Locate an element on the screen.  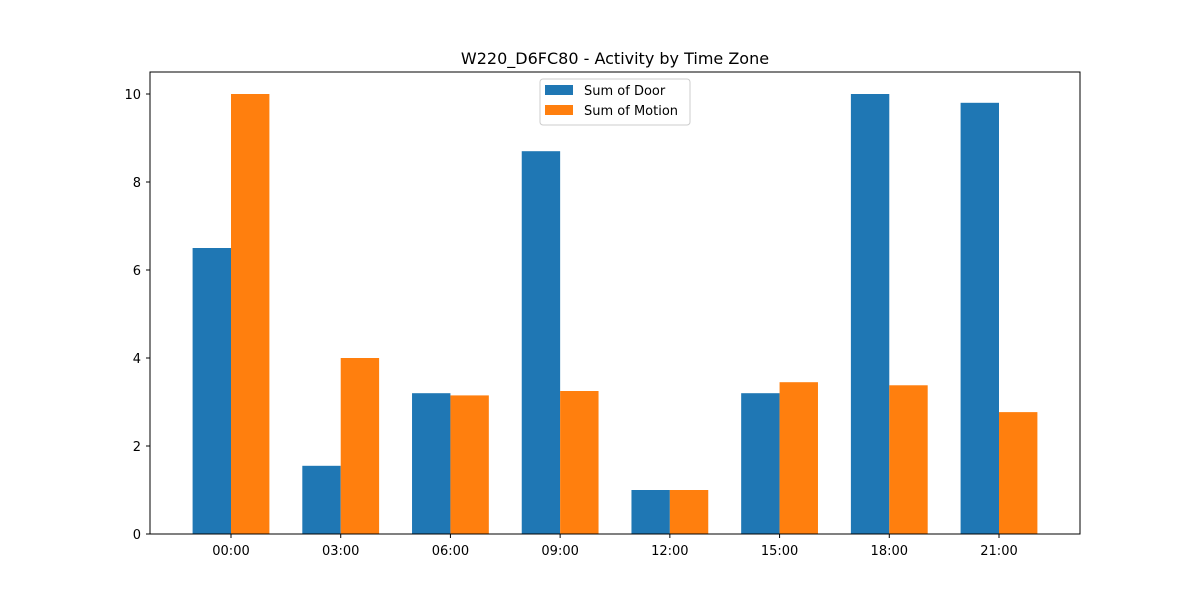
y-axis: 0 2 4 6 8 10 is located at coordinates (137, 315).